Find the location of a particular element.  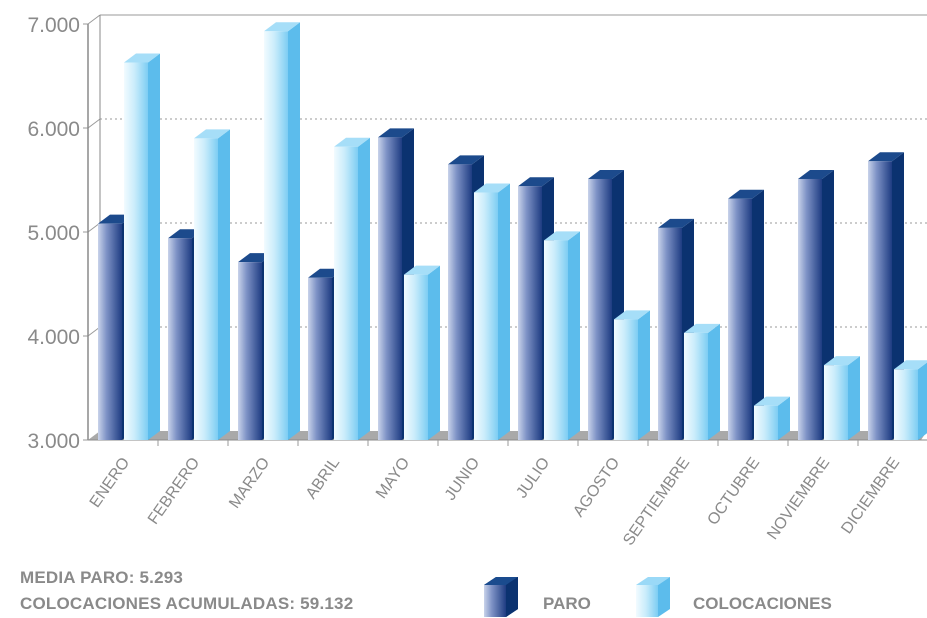

x-tick-label: JULIO is located at coordinates (533, 478).